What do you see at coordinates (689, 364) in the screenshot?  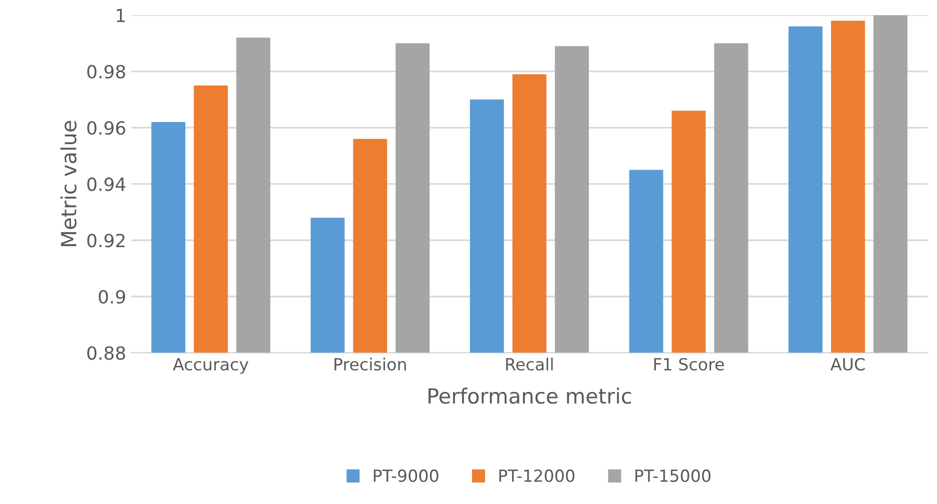 I see `x-tick-label: F1 Score` at bounding box center [689, 364].